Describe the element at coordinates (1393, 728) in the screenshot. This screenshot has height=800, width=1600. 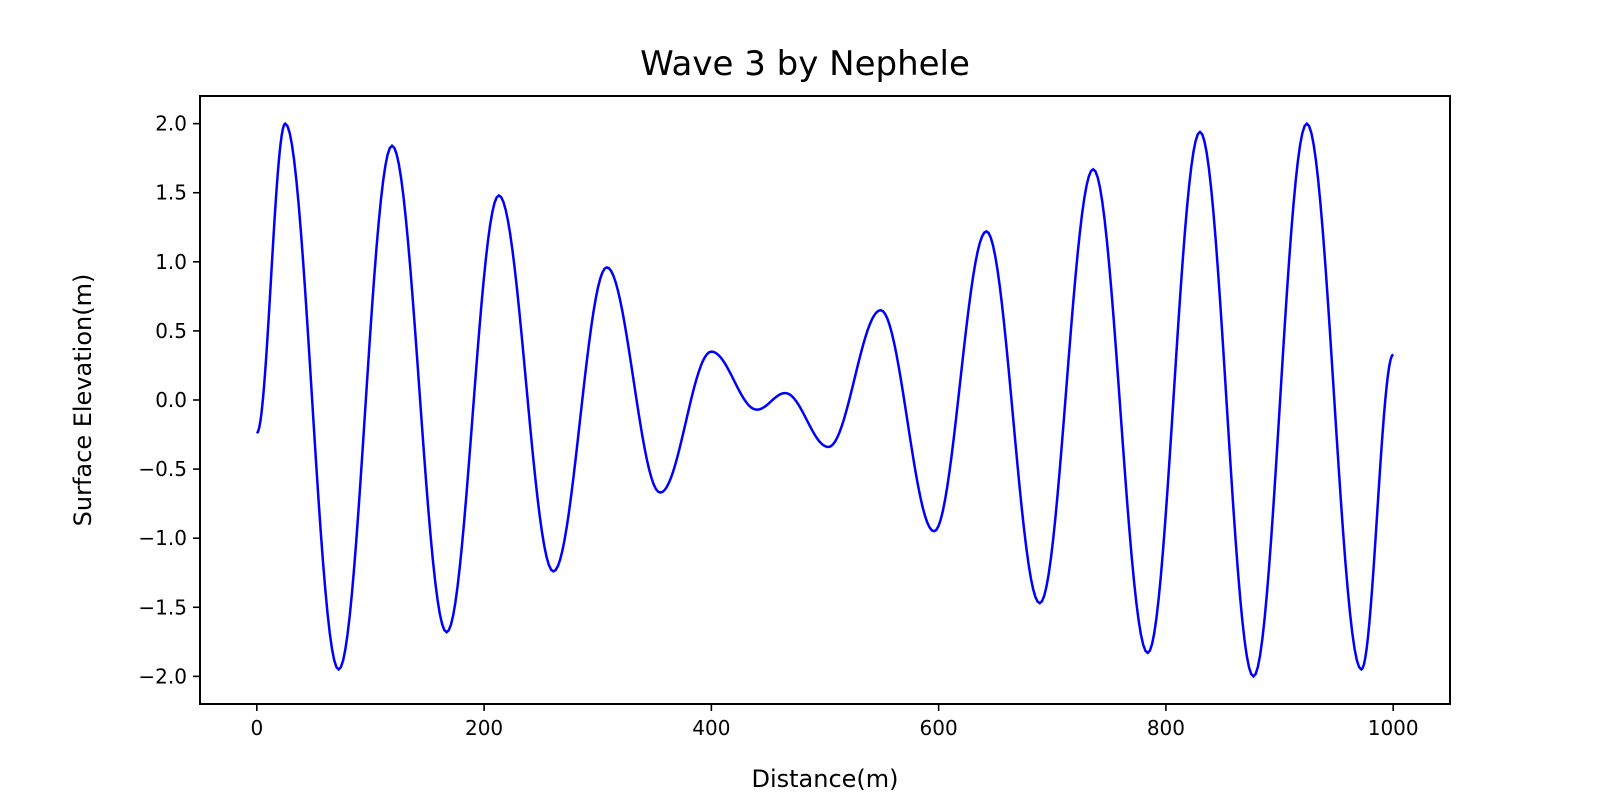
I see `x-tick-label: 1000` at that location.